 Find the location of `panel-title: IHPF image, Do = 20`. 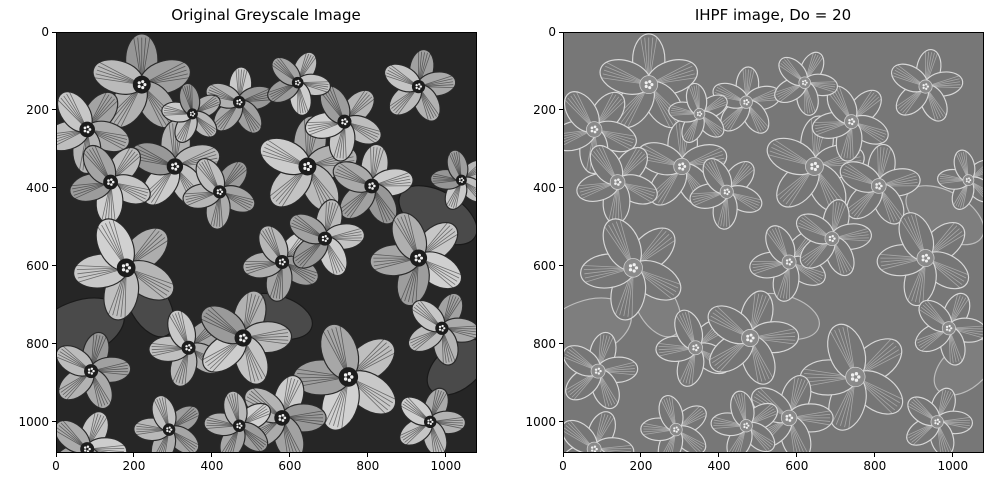

panel-title: IHPF image, Do = 20 is located at coordinates (773, 15).